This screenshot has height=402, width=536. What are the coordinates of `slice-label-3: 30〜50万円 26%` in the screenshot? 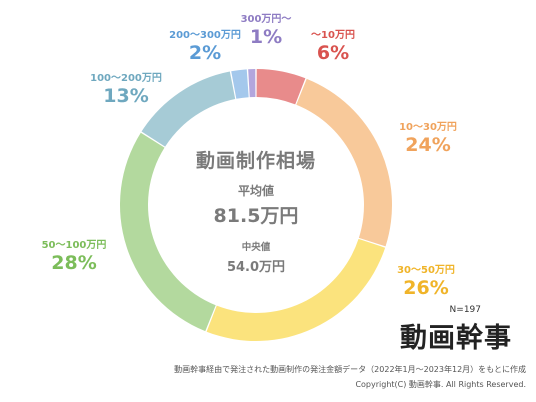 It's located at (426, 282).